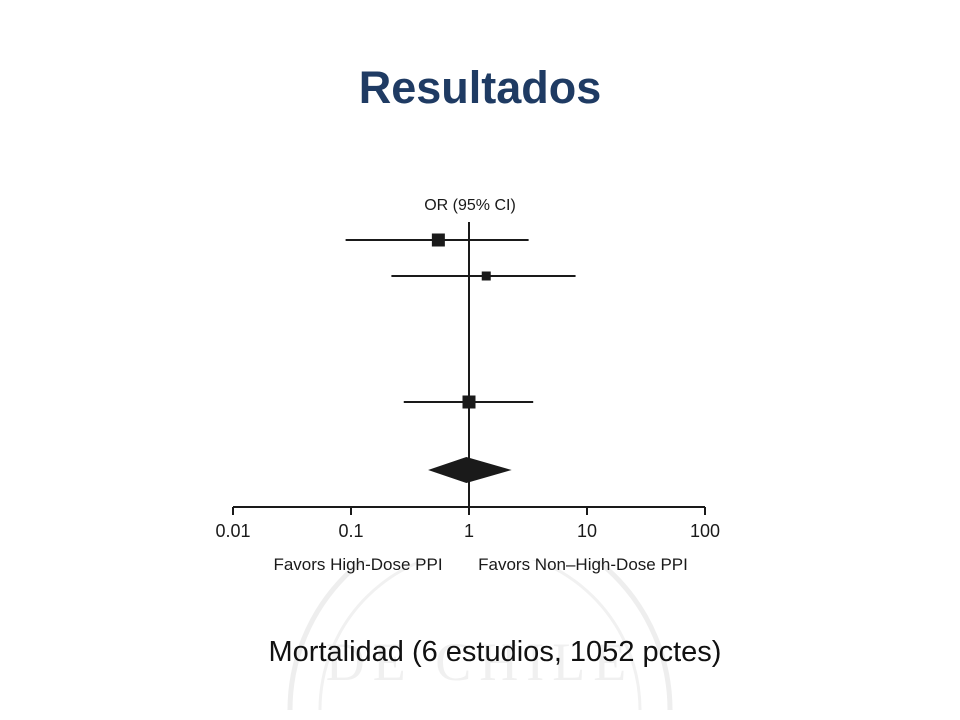 Image resolution: width=960 pixels, height=720 pixels. Describe the element at coordinates (480, 635) in the screenshot. I see `university-seal-watermark: DE CHILE` at that location.